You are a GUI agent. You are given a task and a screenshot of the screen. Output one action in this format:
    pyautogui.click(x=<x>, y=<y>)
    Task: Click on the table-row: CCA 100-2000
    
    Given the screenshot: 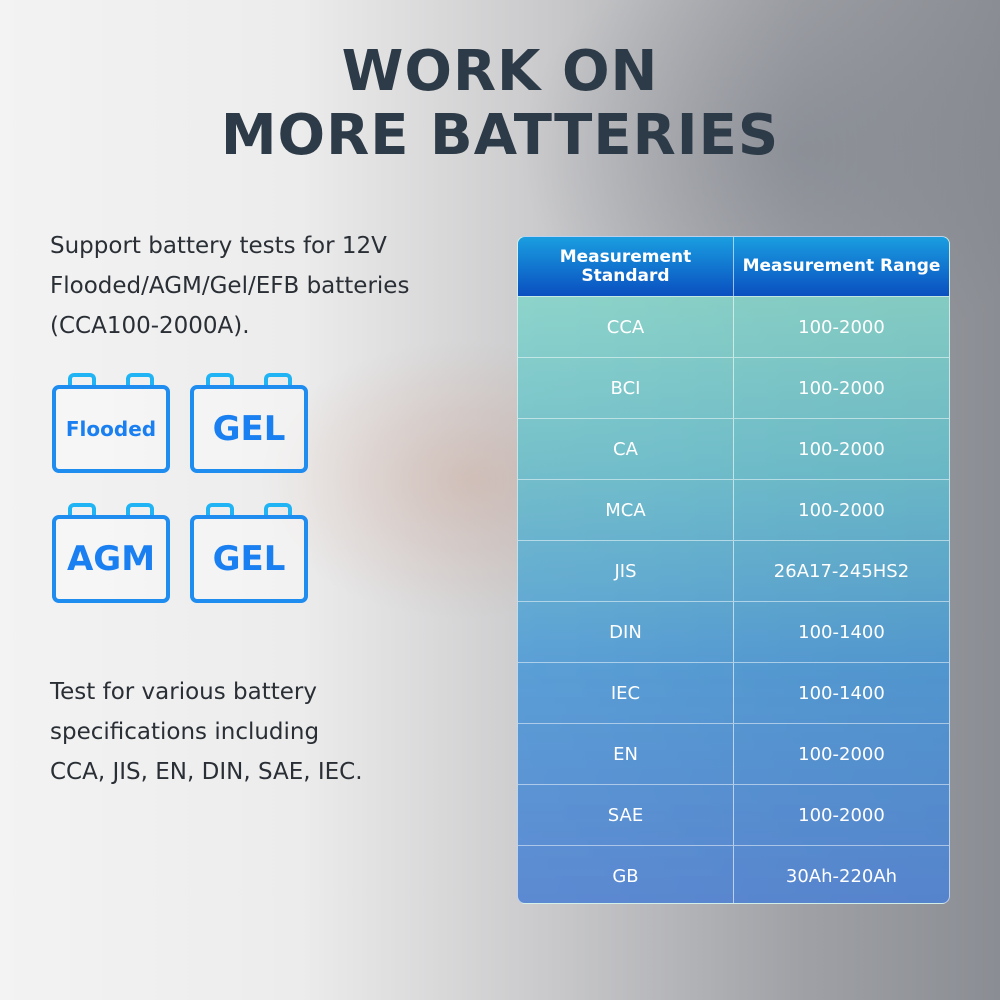 What is the action you would take?
    pyautogui.click(x=733, y=326)
    